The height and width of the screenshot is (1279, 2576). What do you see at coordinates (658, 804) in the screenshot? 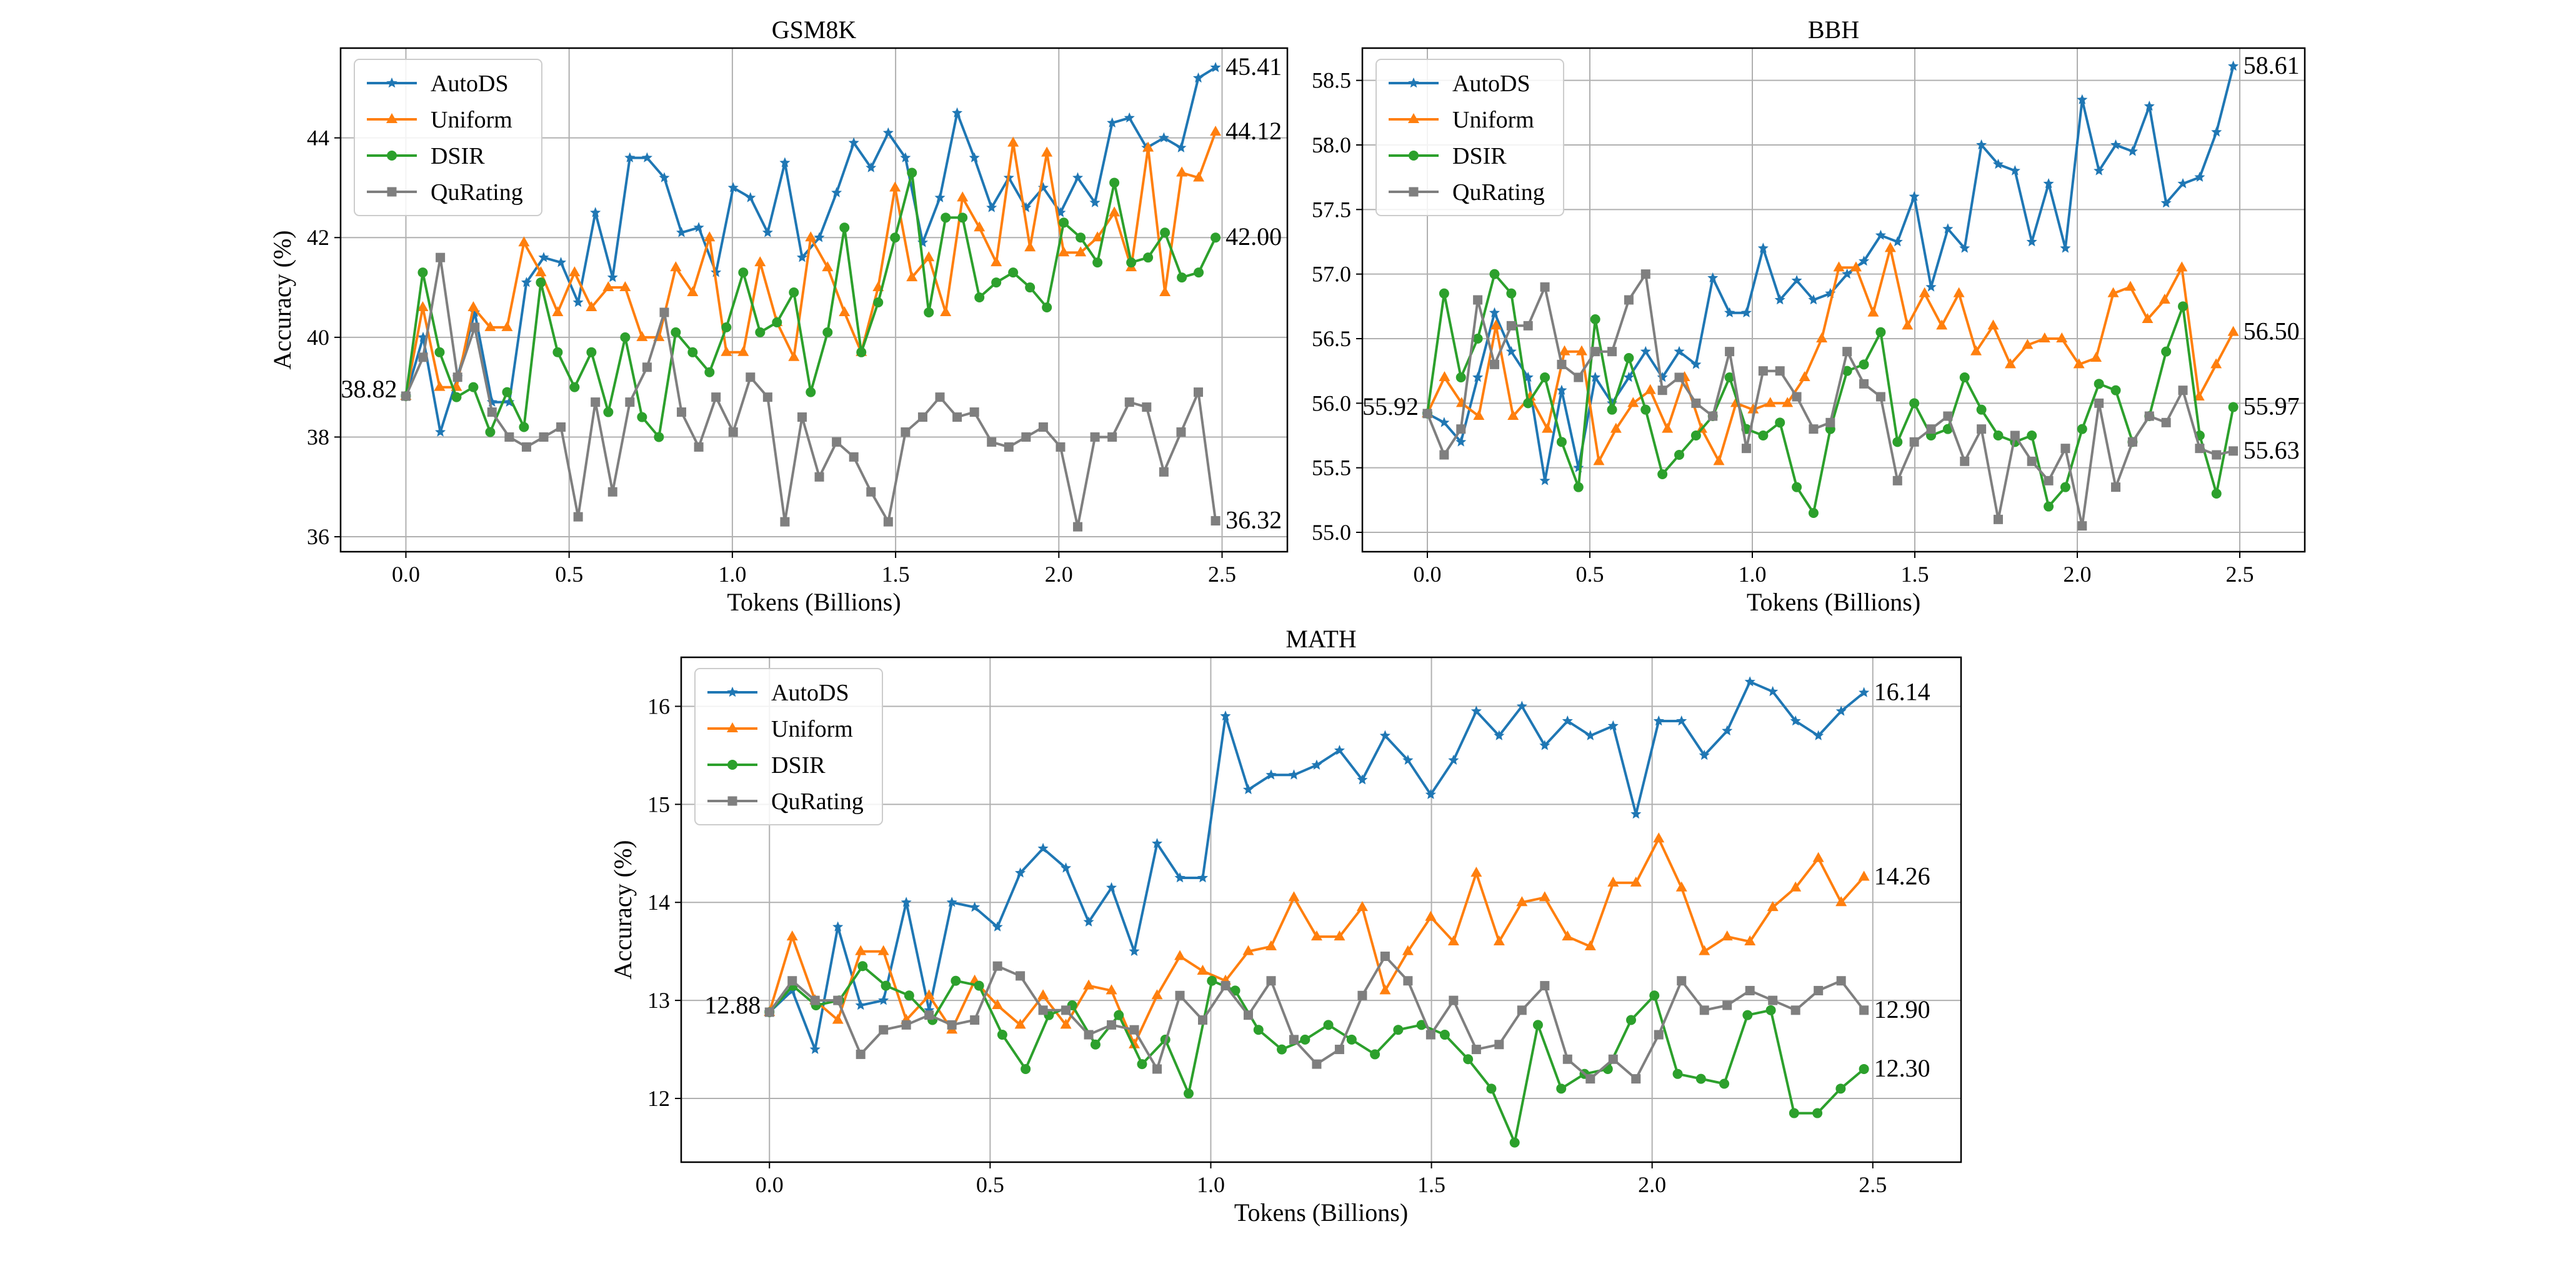
I see `y-tick-label: 15` at bounding box center [658, 804].